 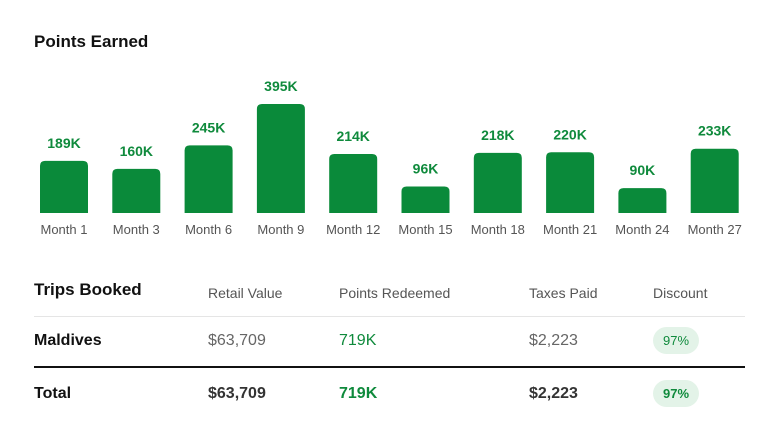 What do you see at coordinates (497, 135) in the screenshot?
I see `bar-value-label: 218K` at bounding box center [497, 135].